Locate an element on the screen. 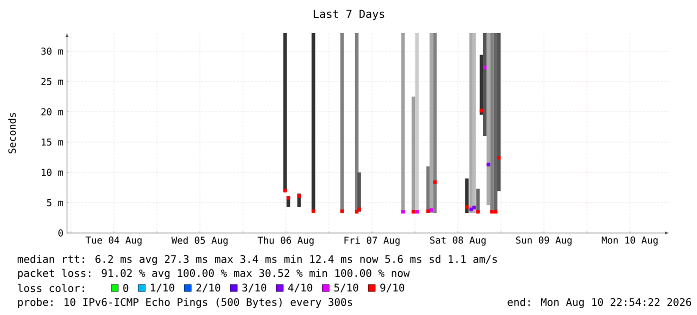 This screenshot has height=315, width=697. text: packet loss: 91.02 % avg 100.00 % max 30.52 % min 100.00 % now is located at coordinates (214, 274).